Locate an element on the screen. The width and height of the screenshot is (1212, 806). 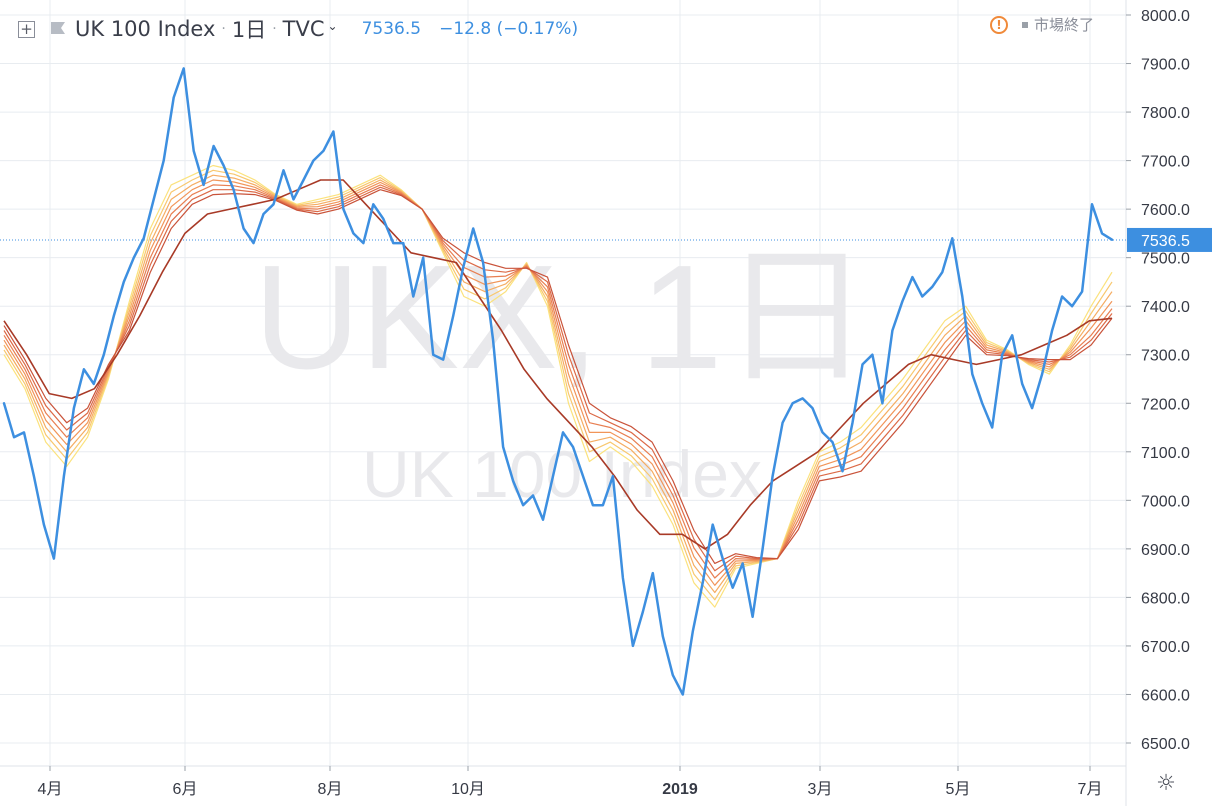
y-tick-label: 6600.0 is located at coordinates (1165, 695).